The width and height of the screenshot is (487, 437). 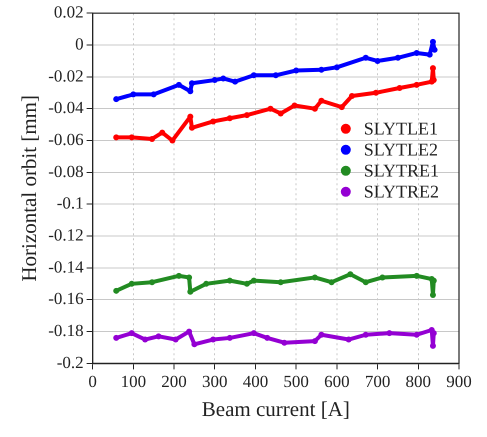 I want to click on y-tick-label: -0.12, so click(x=66, y=235).